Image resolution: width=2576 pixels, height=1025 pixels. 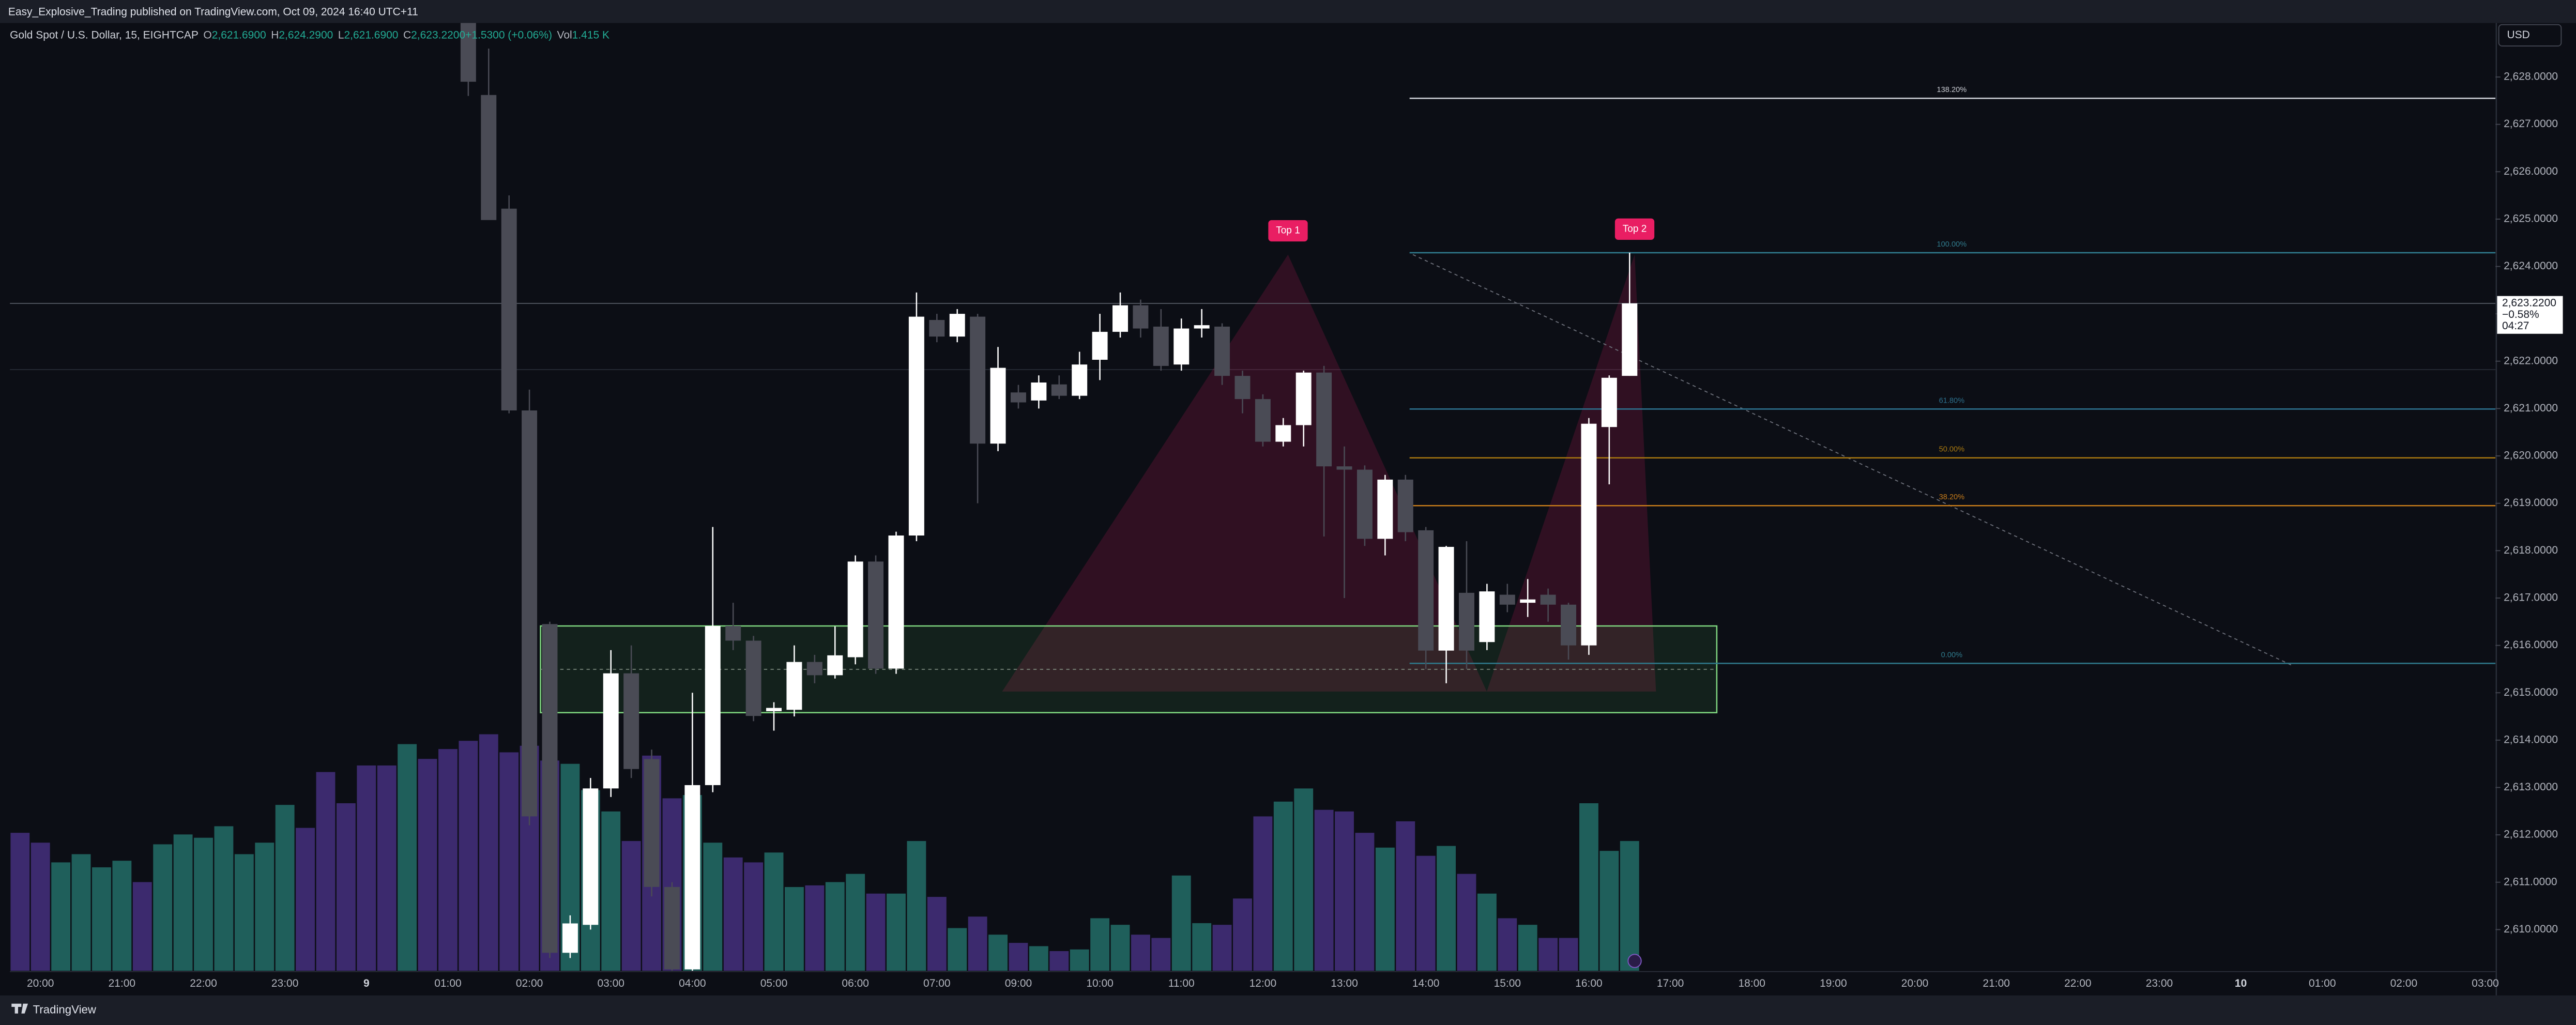 What do you see at coordinates (2485, 983) in the screenshot?
I see `x-tick-label: 03:00` at bounding box center [2485, 983].